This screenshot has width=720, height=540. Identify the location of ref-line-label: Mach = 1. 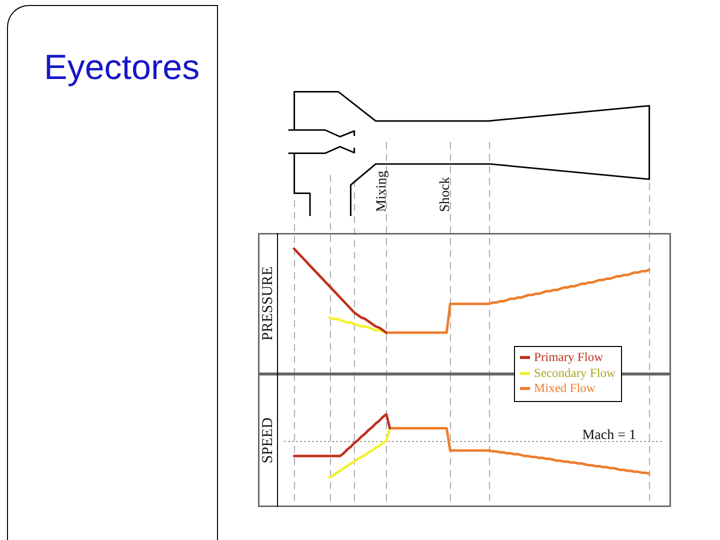
(609, 436).